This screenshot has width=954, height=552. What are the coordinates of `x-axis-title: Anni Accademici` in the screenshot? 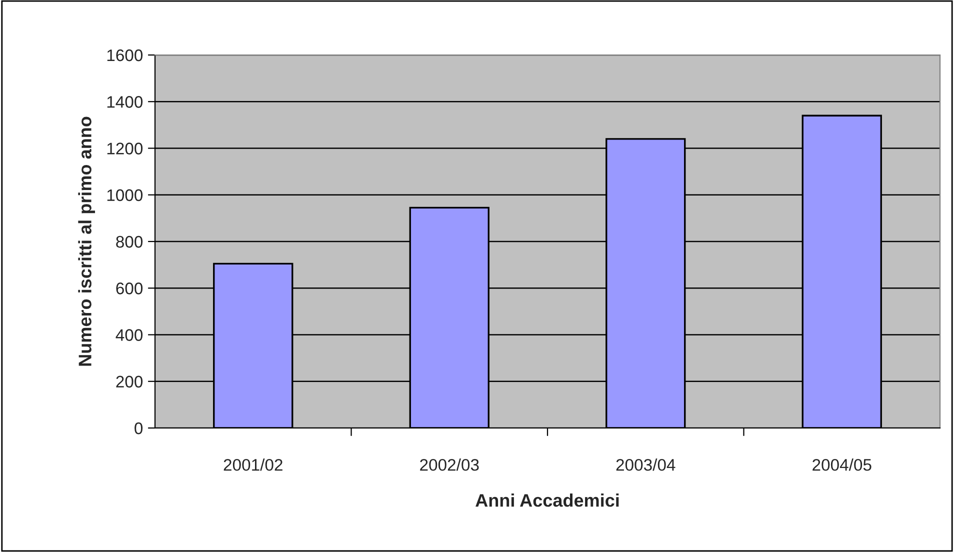 It's located at (547, 500).